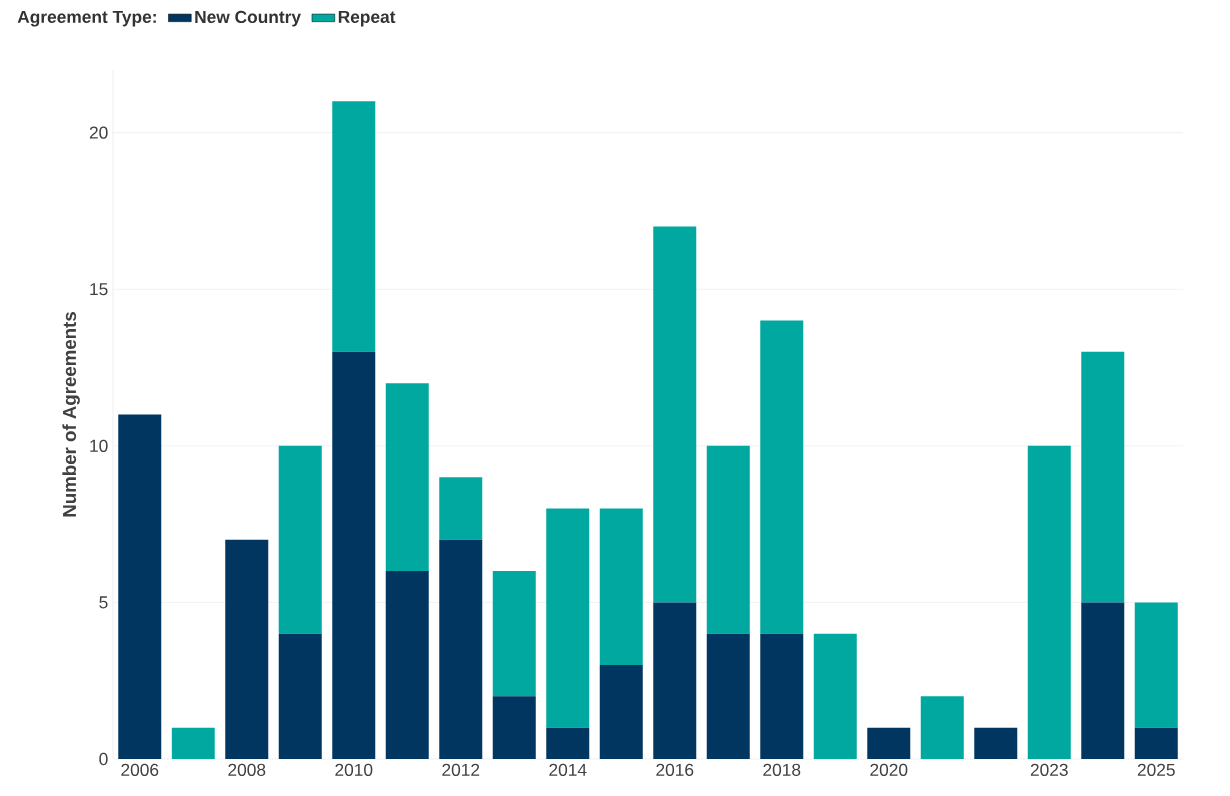 The width and height of the screenshot is (1230, 796). I want to click on legend-label: New Country, so click(248, 18).